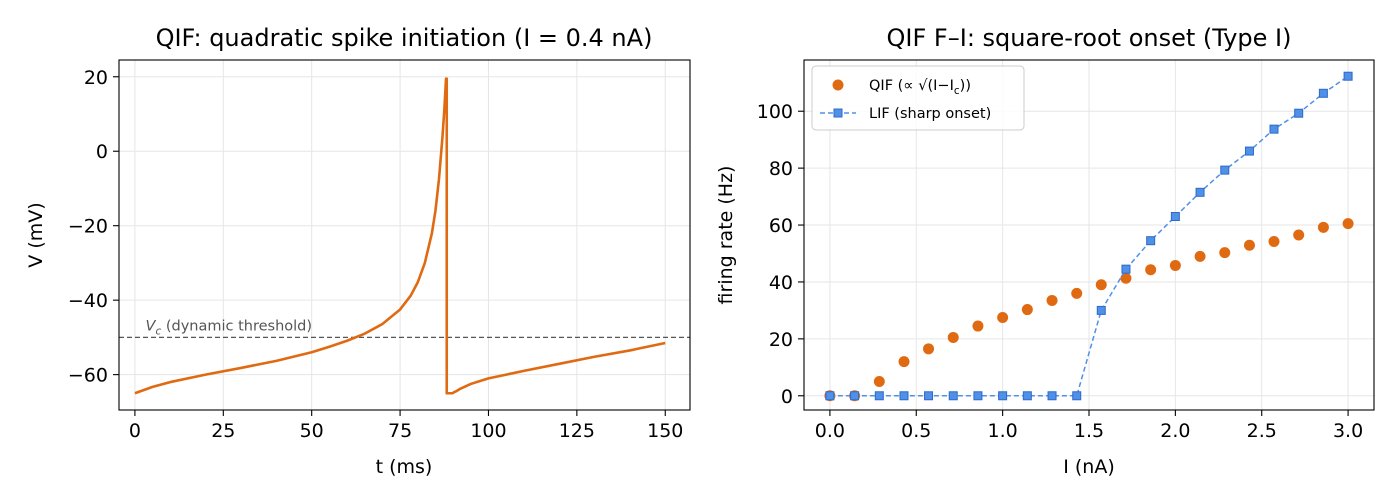 The height and width of the screenshot is (504, 1400). I want to click on threshold-label-text: (dynamic threshold), so click(236, 326).